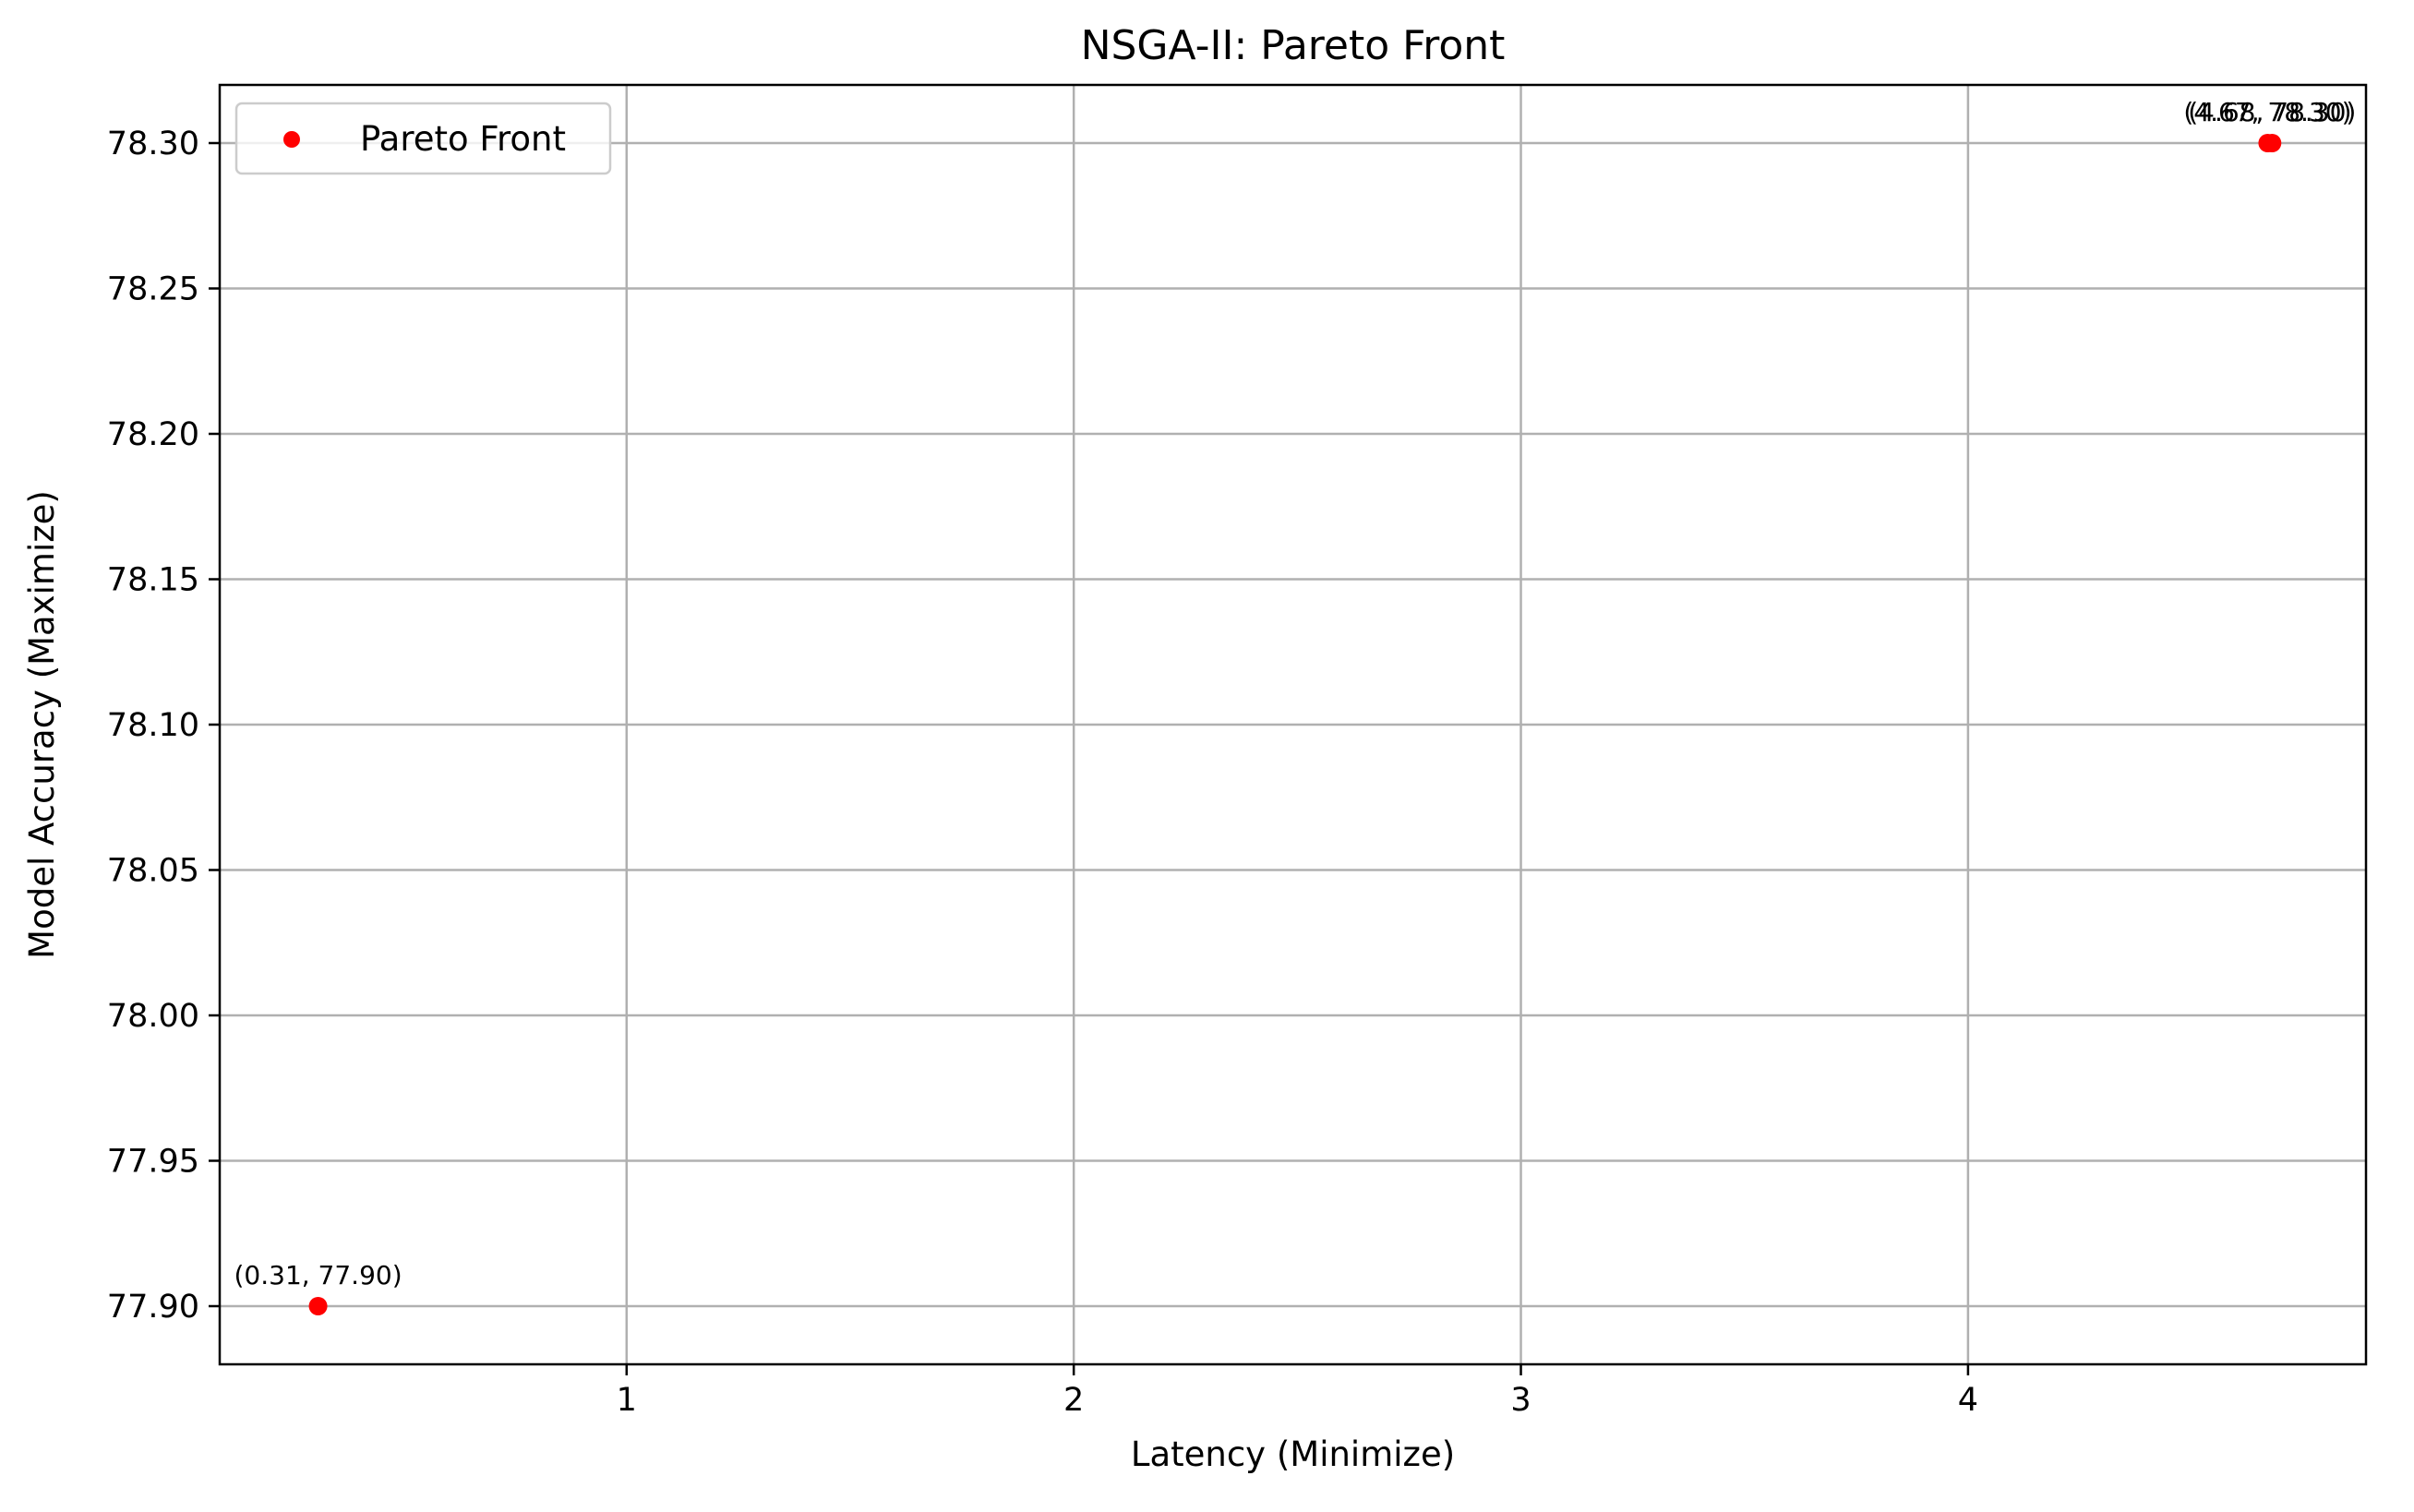  I want to click on y-tick-label: 77.90, so click(153, 1307).